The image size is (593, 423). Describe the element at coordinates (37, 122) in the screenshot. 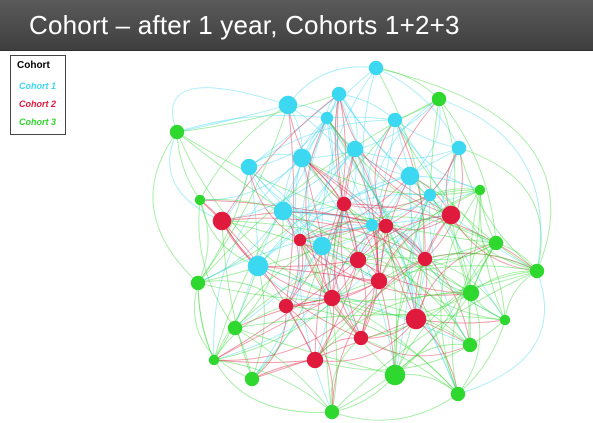

I see `legend-item-cohort-3: Cohort 3` at that location.